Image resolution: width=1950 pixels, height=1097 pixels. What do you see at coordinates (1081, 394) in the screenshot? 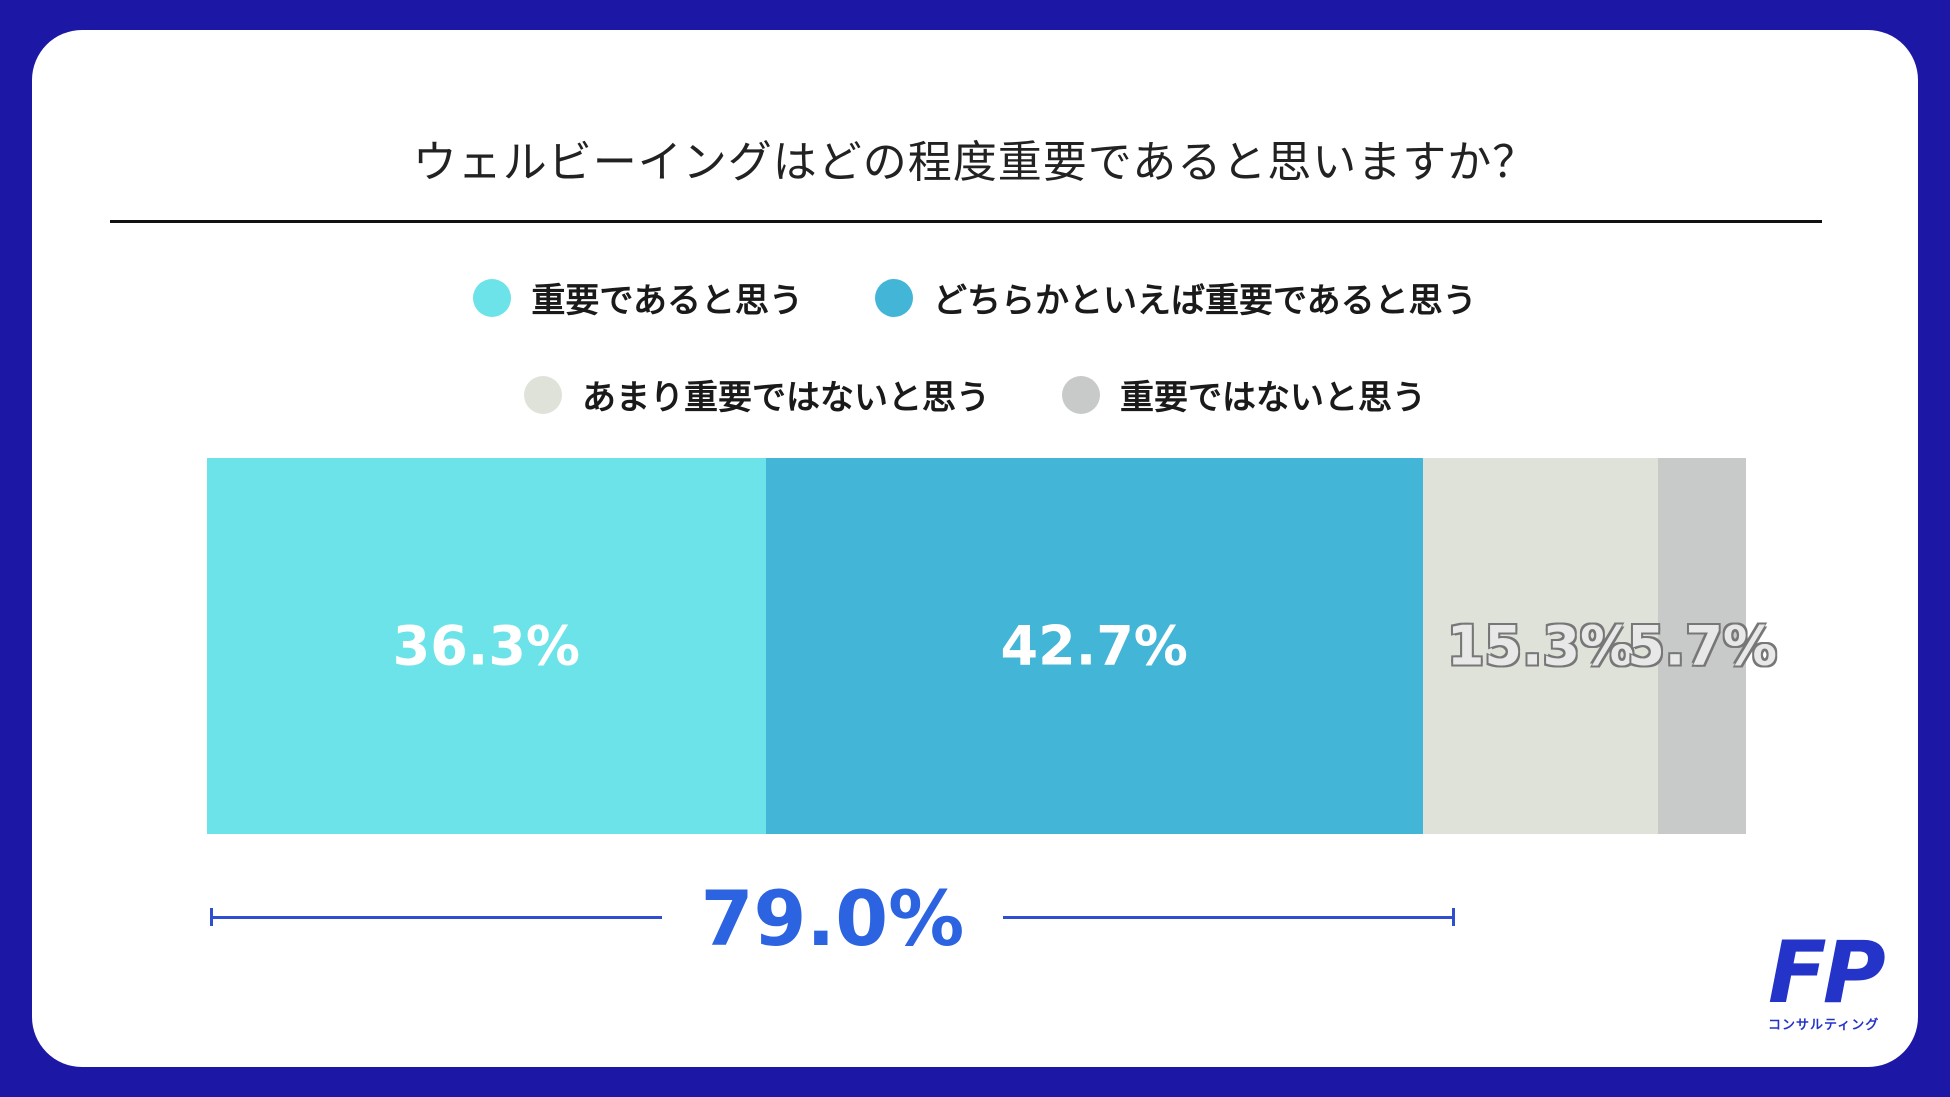
I see `legend-swatch-not-important` at bounding box center [1081, 394].